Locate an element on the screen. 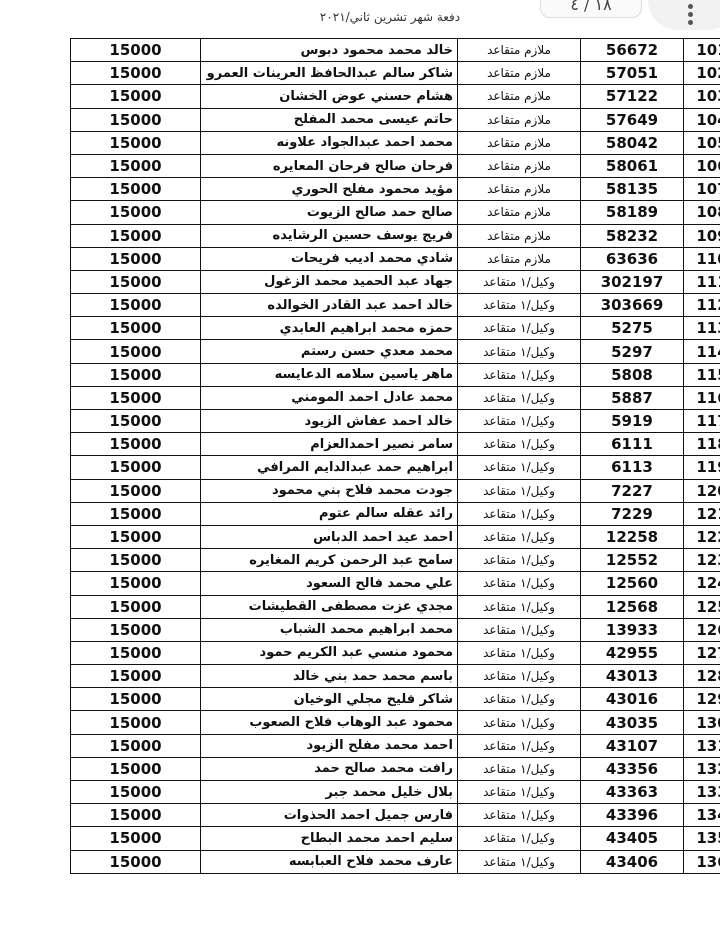  page-number: ١٨ / ٤ is located at coordinates (591, 9).